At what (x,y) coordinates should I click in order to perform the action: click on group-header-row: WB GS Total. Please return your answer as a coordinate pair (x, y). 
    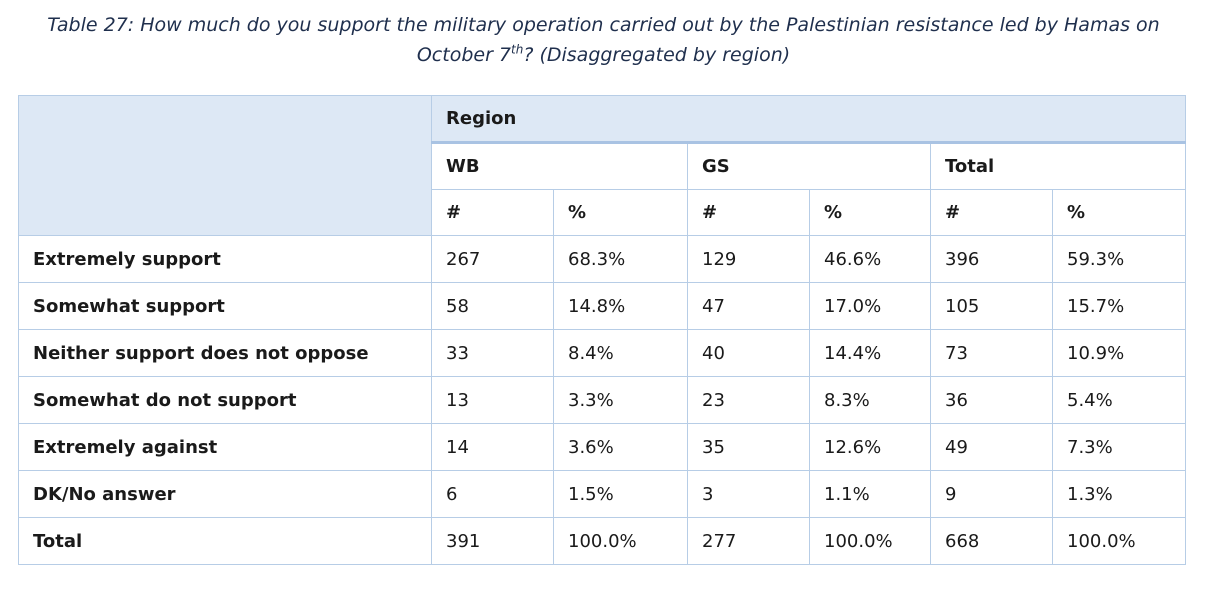
    Looking at the image, I should click on (602, 166).